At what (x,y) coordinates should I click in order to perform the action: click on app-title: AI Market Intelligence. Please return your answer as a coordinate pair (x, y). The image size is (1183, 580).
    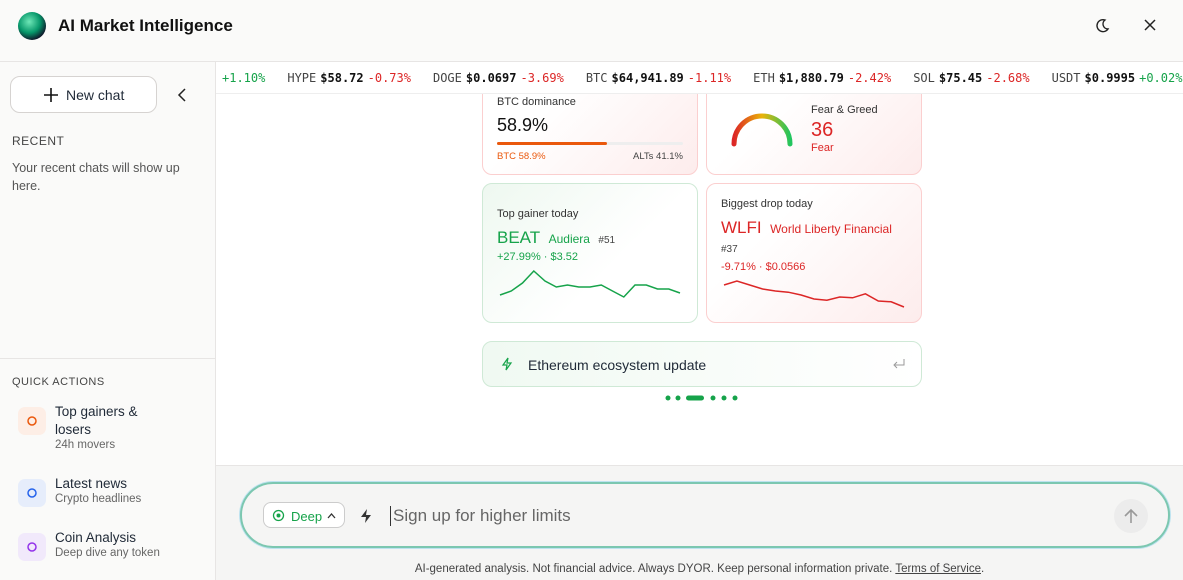
    Looking at the image, I should click on (145, 25).